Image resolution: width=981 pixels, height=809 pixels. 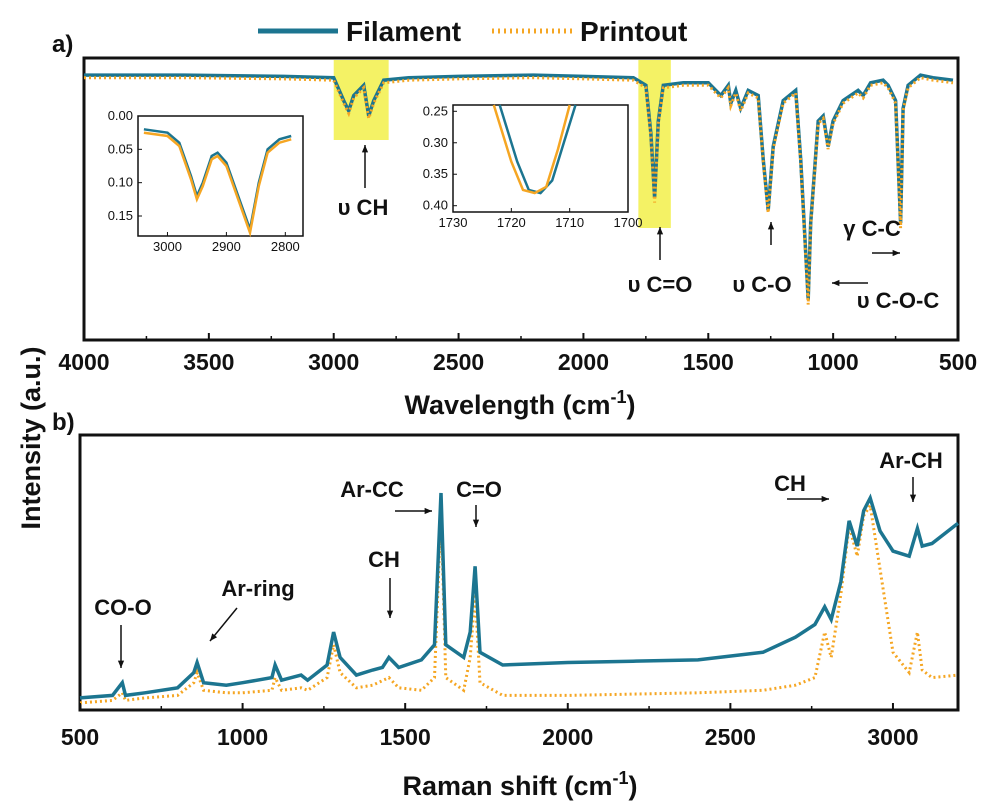 What do you see at coordinates (911, 460) in the screenshot?
I see `peak-annotation: Ar-CH` at bounding box center [911, 460].